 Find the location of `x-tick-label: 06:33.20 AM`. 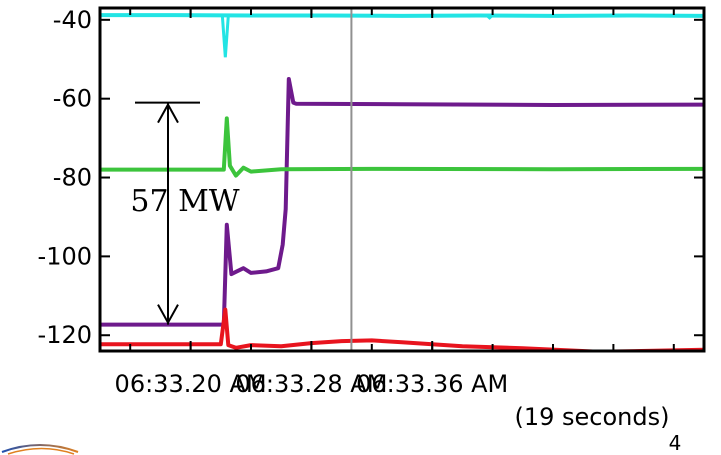

x-tick-label: 06:33.20 AM is located at coordinates (191, 384).